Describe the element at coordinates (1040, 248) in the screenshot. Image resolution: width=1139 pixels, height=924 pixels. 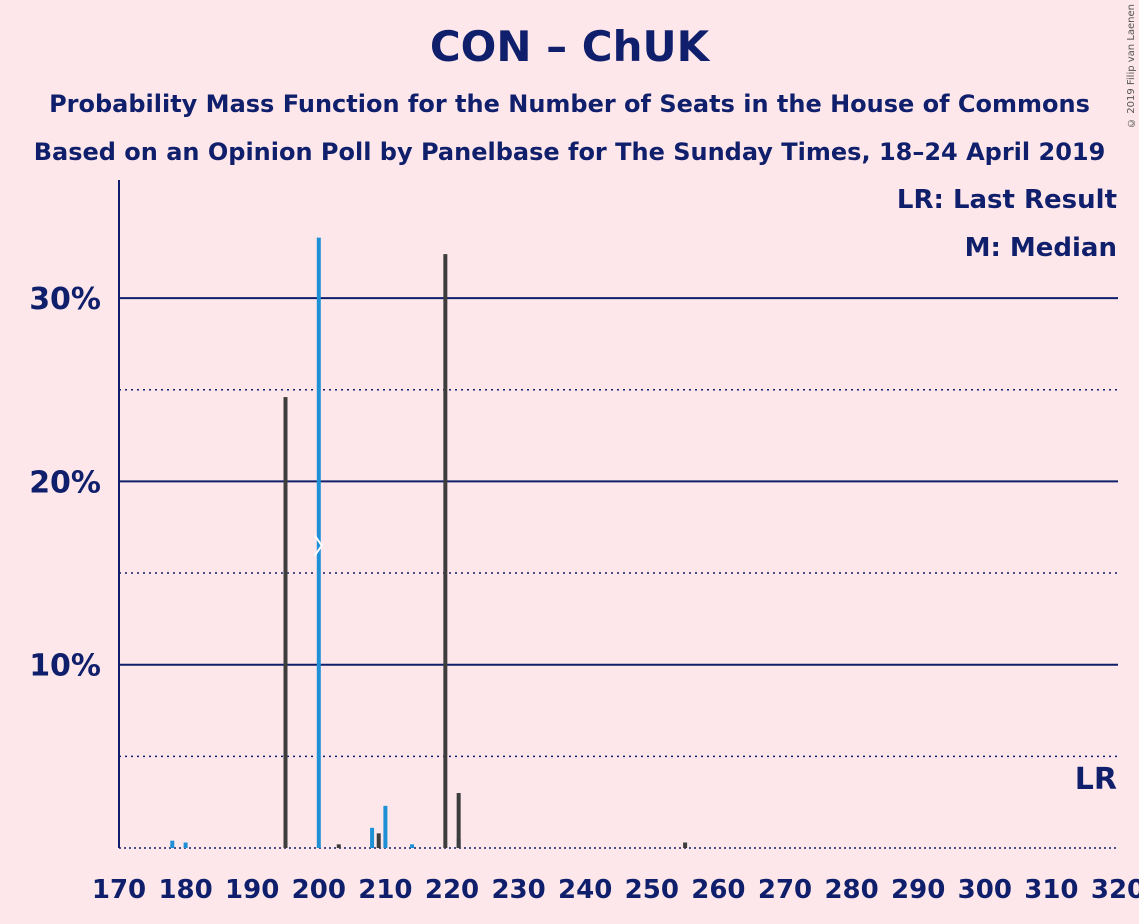
I see `legend-median: M: Median` at that location.